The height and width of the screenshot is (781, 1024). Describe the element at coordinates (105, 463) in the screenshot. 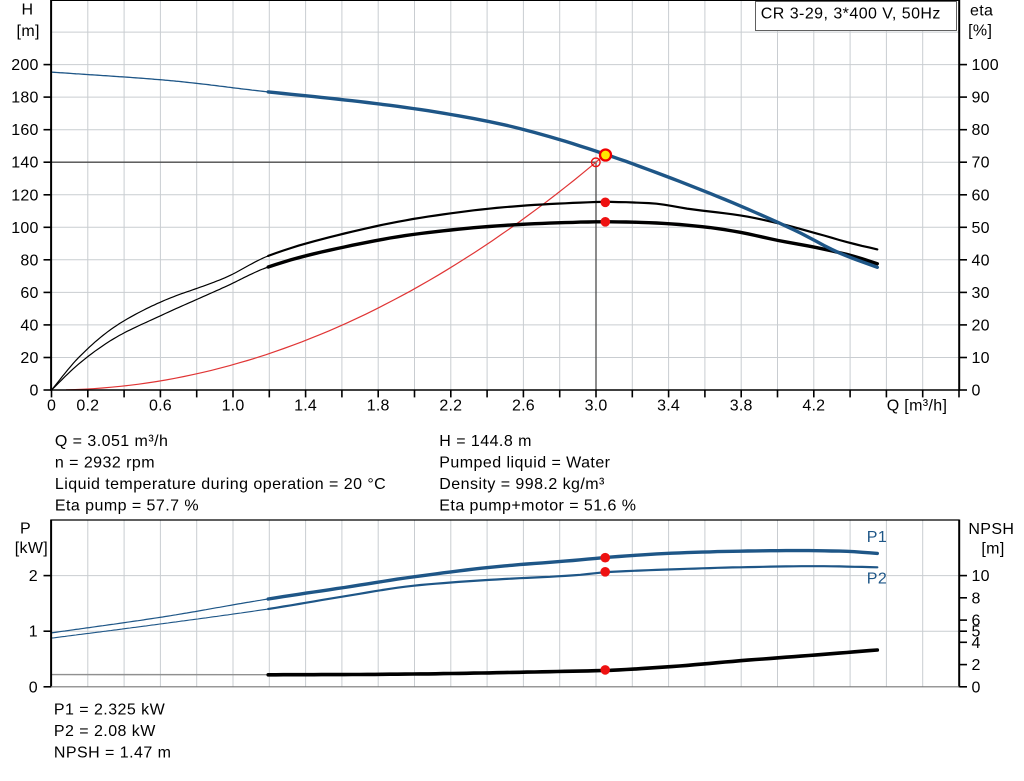

I see `svg-text: n = 2932 rpm` at that location.